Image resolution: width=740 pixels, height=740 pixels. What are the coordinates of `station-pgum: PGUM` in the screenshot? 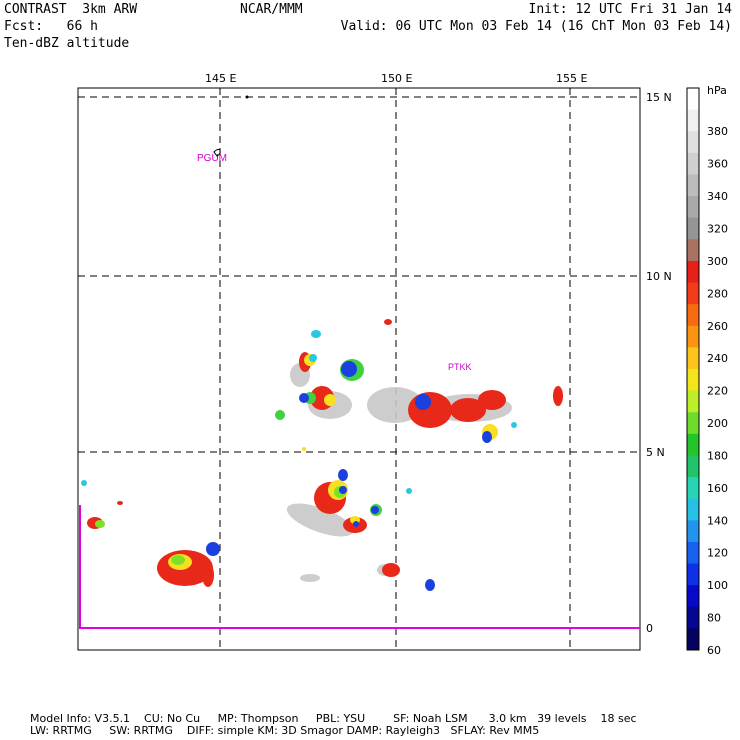 It's located at (212, 158).